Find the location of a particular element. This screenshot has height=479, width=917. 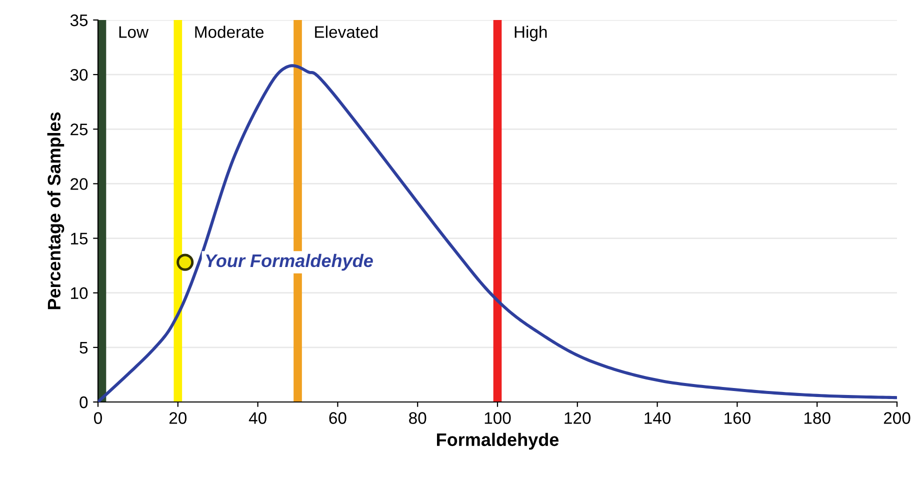

x-tick-label: 0 is located at coordinates (98, 418).